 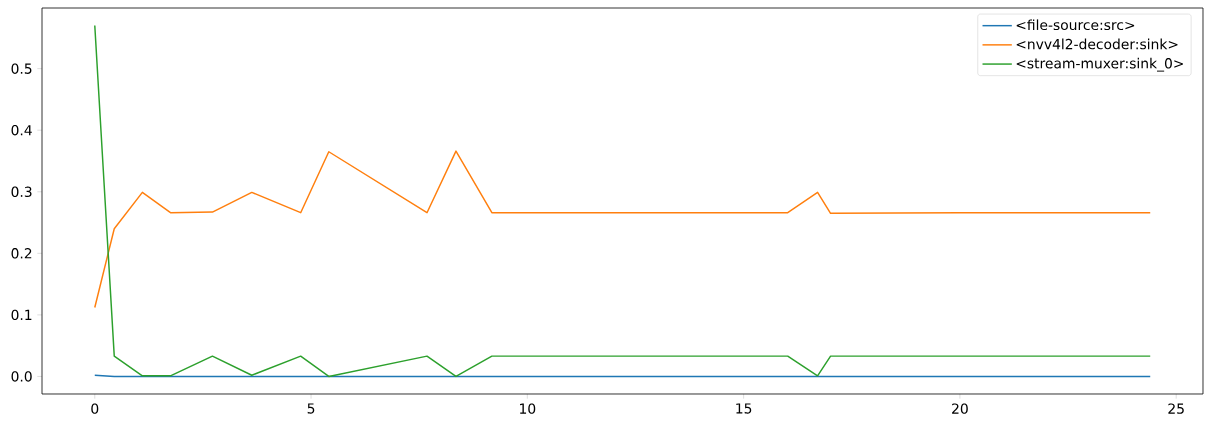 What do you see at coordinates (1097, 44) in the screenshot?
I see `legend-label: <nvv4l2-decoder:sink>` at bounding box center [1097, 44].